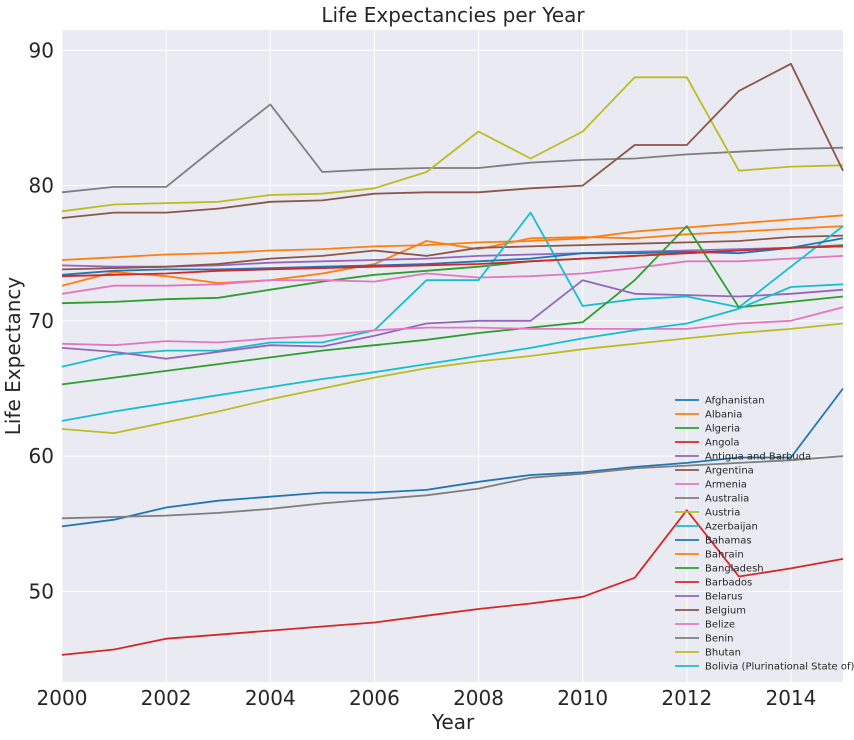 This screenshot has width=854, height=740. Describe the element at coordinates (41, 186) in the screenshot. I see `y-tick-label: 80` at that location.